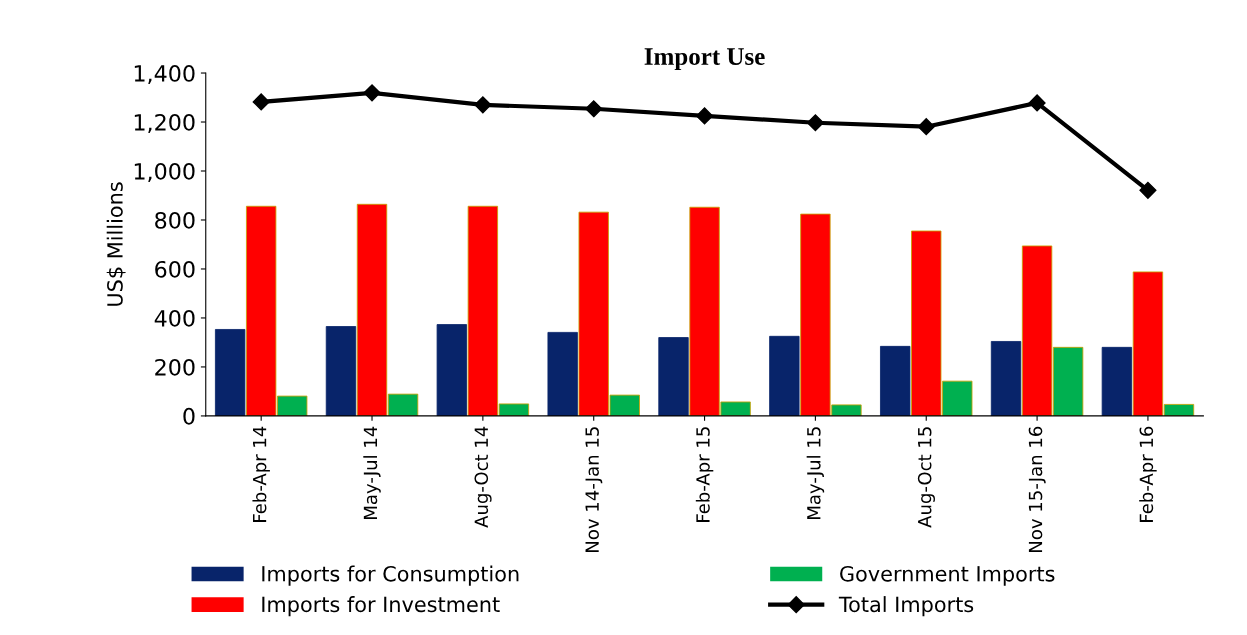  I want to click on legend-label: Government Imports, so click(947, 575).